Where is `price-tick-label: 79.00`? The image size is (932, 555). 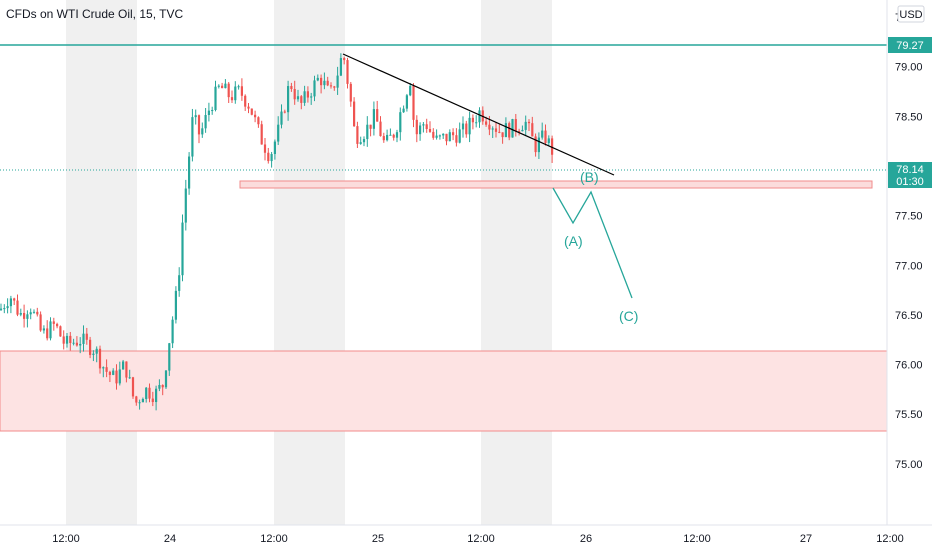 price-tick-label: 79.00 is located at coordinates (909, 68).